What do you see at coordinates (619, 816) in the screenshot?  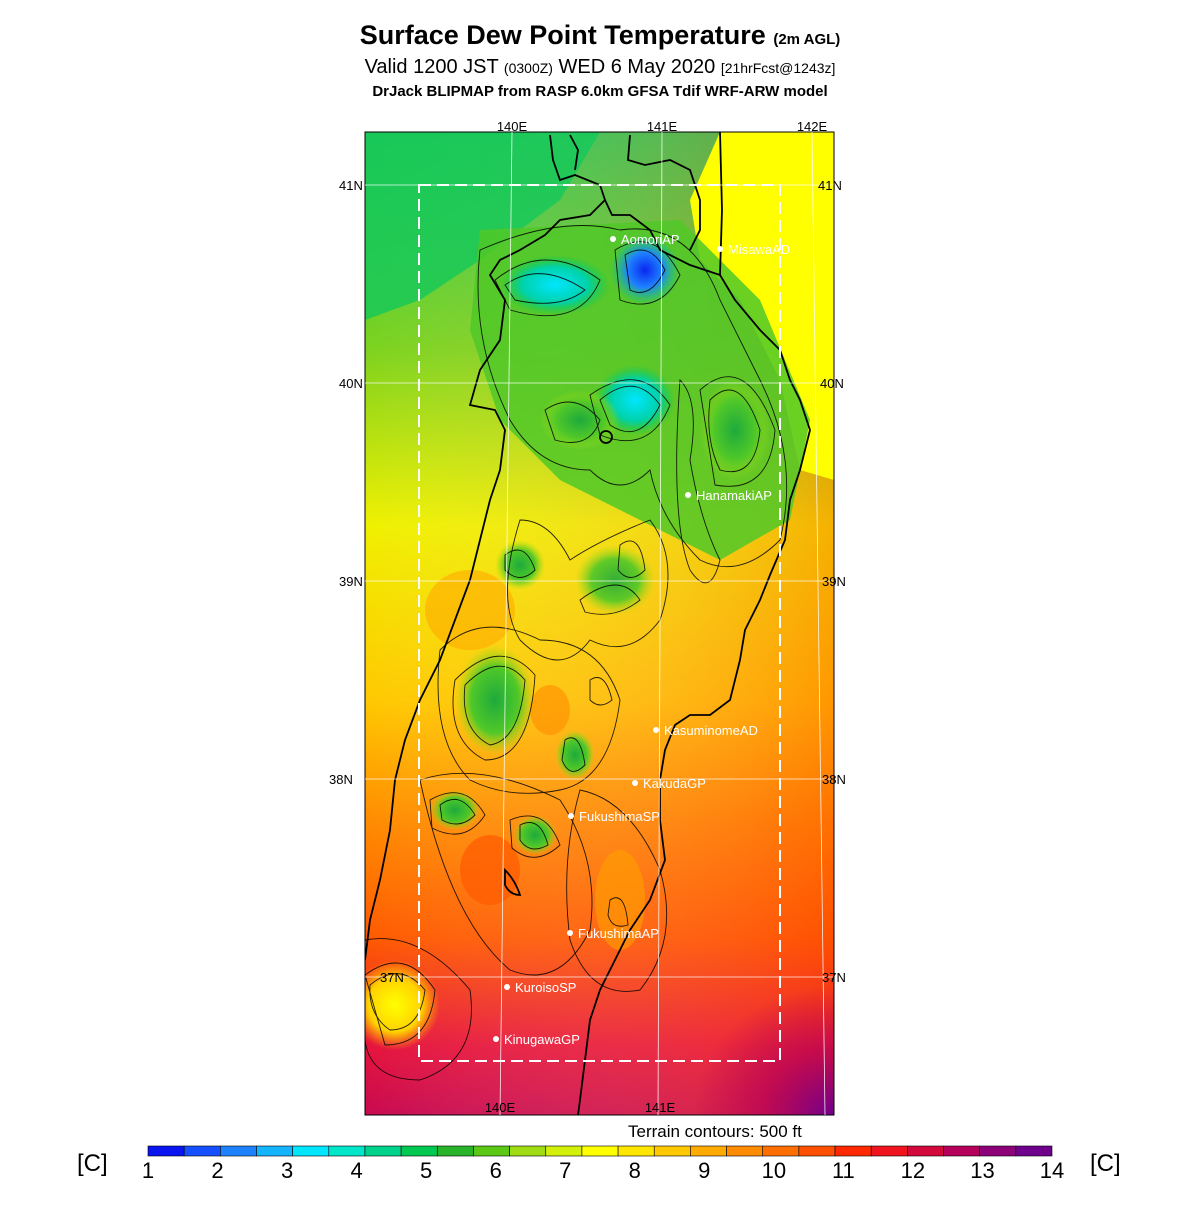 I see `site-label: FukushimaSP` at bounding box center [619, 816].